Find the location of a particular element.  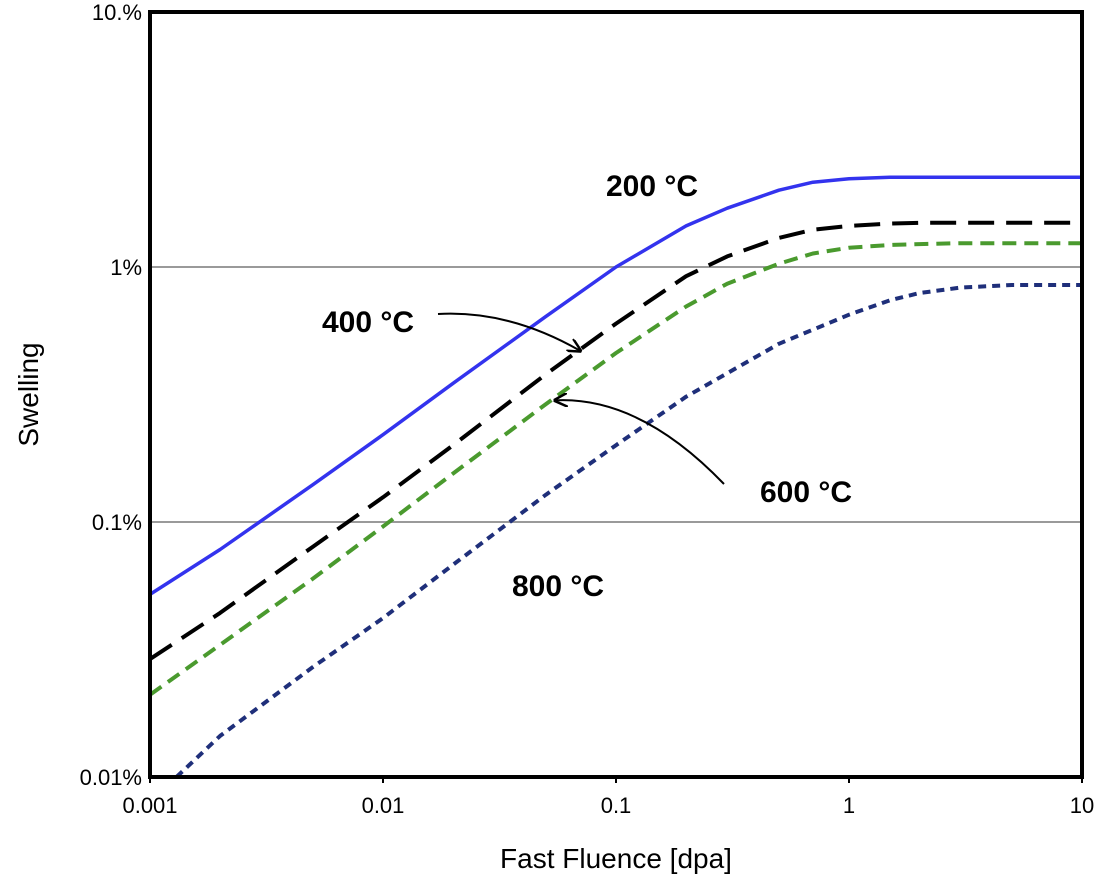

y-tick-label: 0.01% is located at coordinates (111, 777).